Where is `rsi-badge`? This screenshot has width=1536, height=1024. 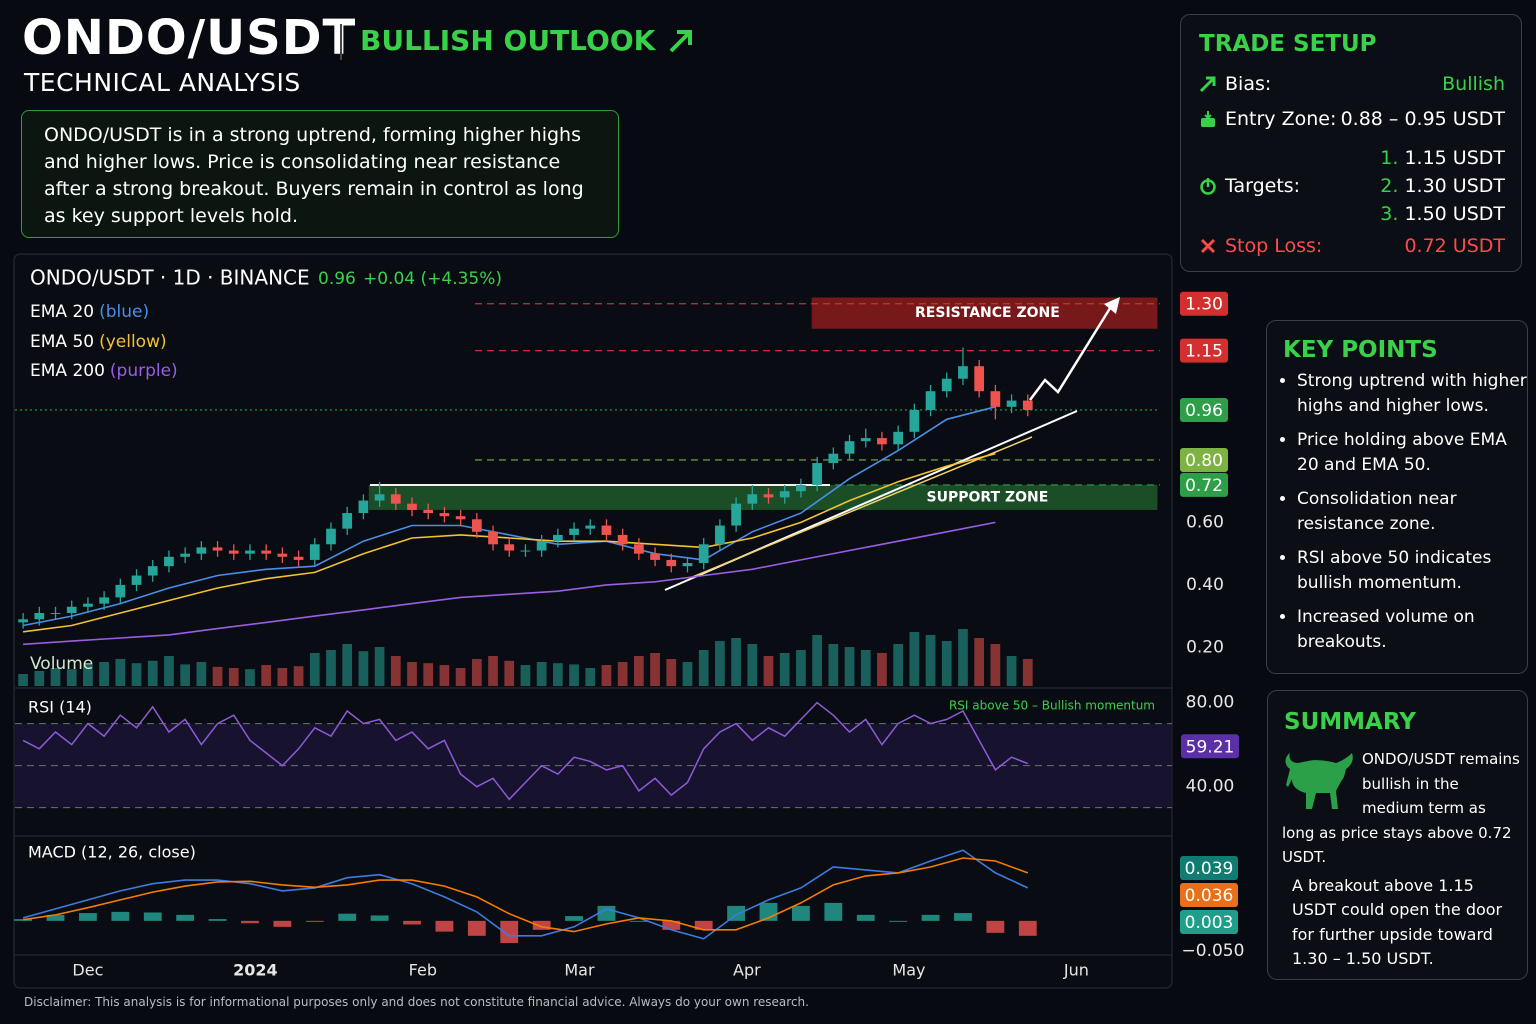 rsi-badge is located at coordinates (1210, 746).